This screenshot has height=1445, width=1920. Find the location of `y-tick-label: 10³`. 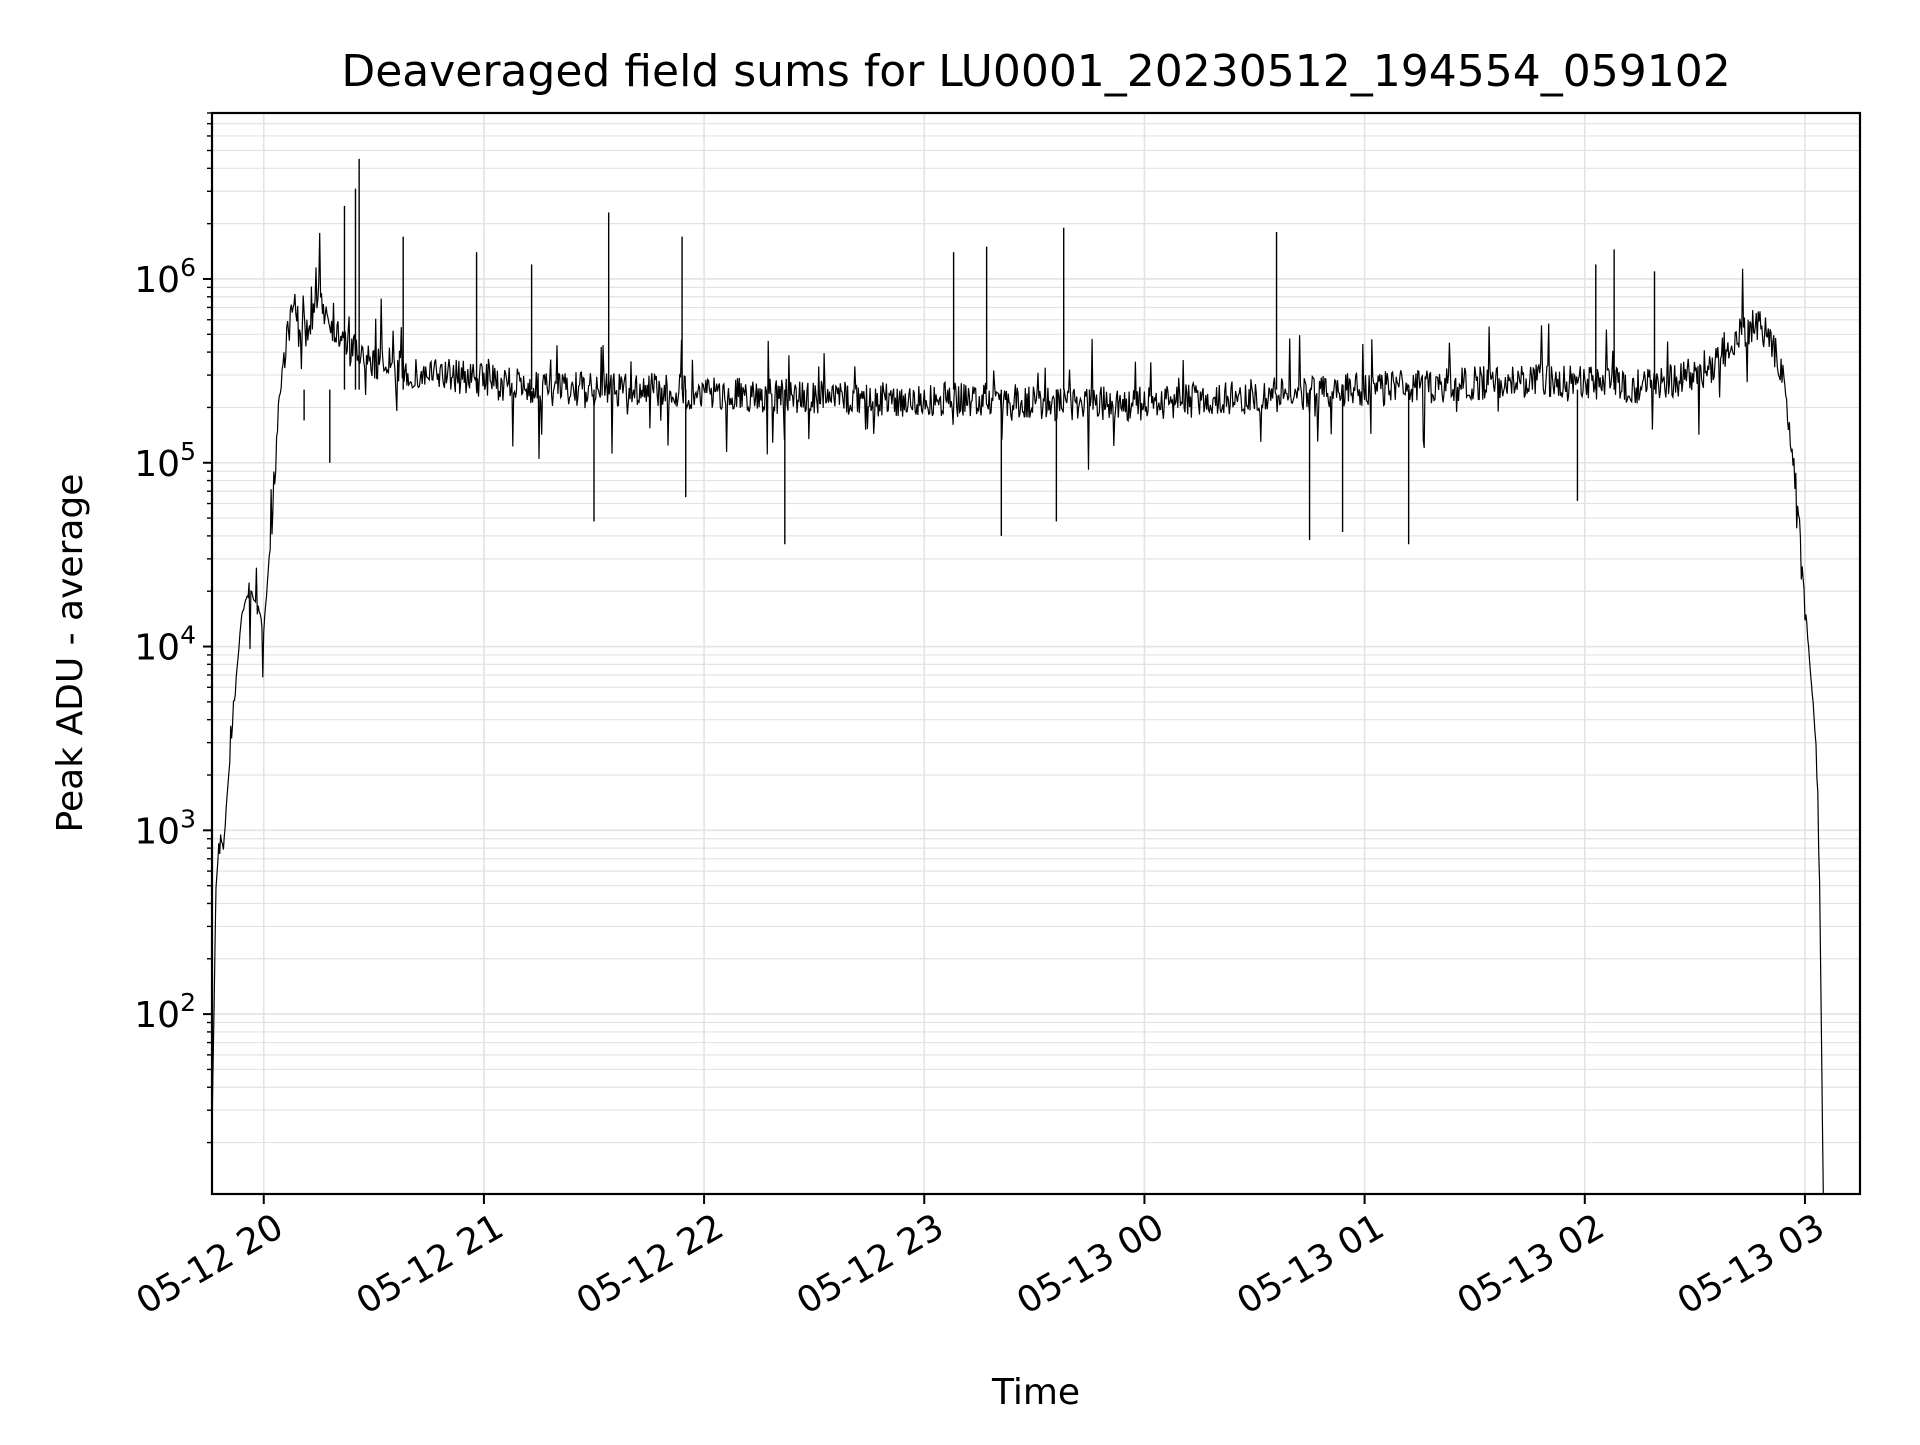

y-tick-label: 10³ is located at coordinates (165, 828).